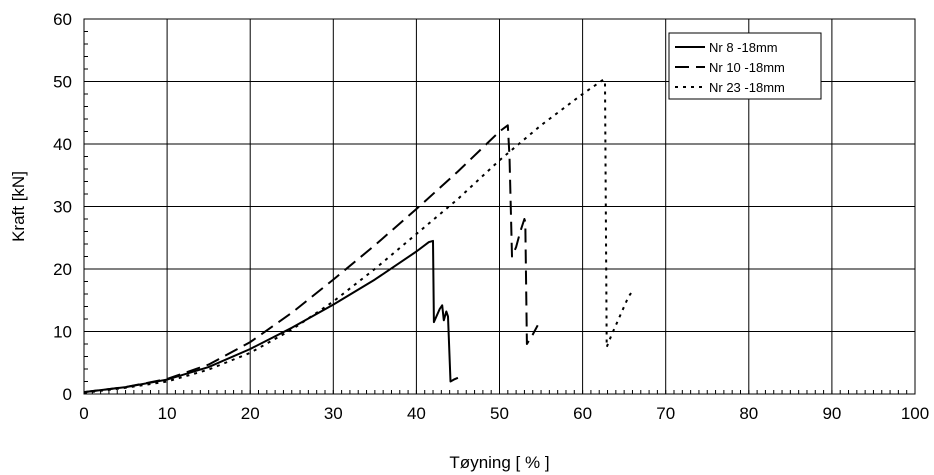  What do you see at coordinates (582, 413) in the screenshot?
I see `x-tick-label: 60` at bounding box center [582, 413].